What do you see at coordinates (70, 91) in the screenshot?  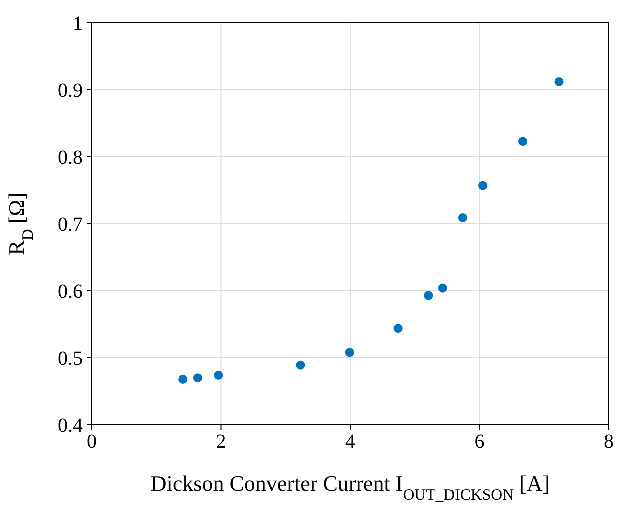 I see `y-tick-label: 0.9` at bounding box center [70, 91].